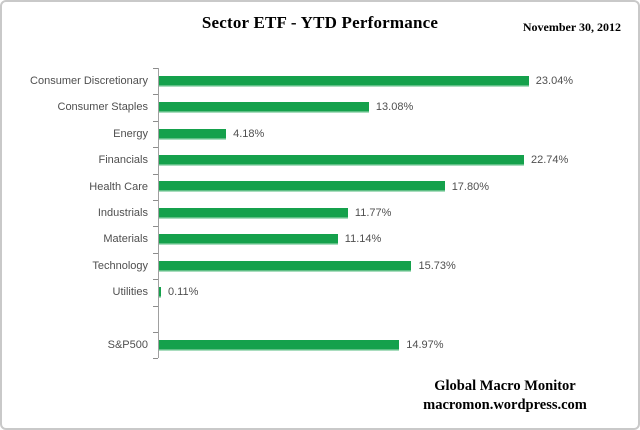 This screenshot has width=640, height=430. I want to click on value-label: 22.74%, so click(549, 160).